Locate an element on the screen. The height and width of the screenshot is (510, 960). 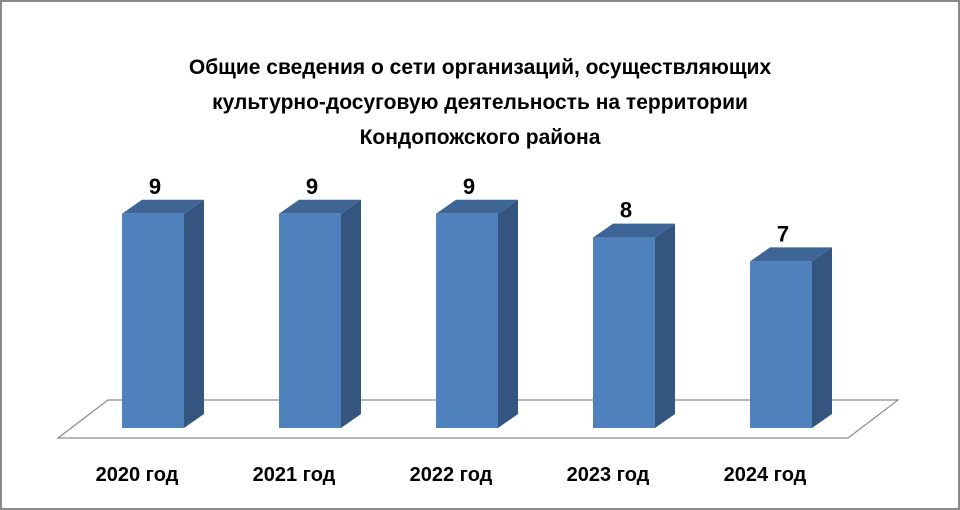
x-tick-label: 2022 год is located at coordinates (451, 475).